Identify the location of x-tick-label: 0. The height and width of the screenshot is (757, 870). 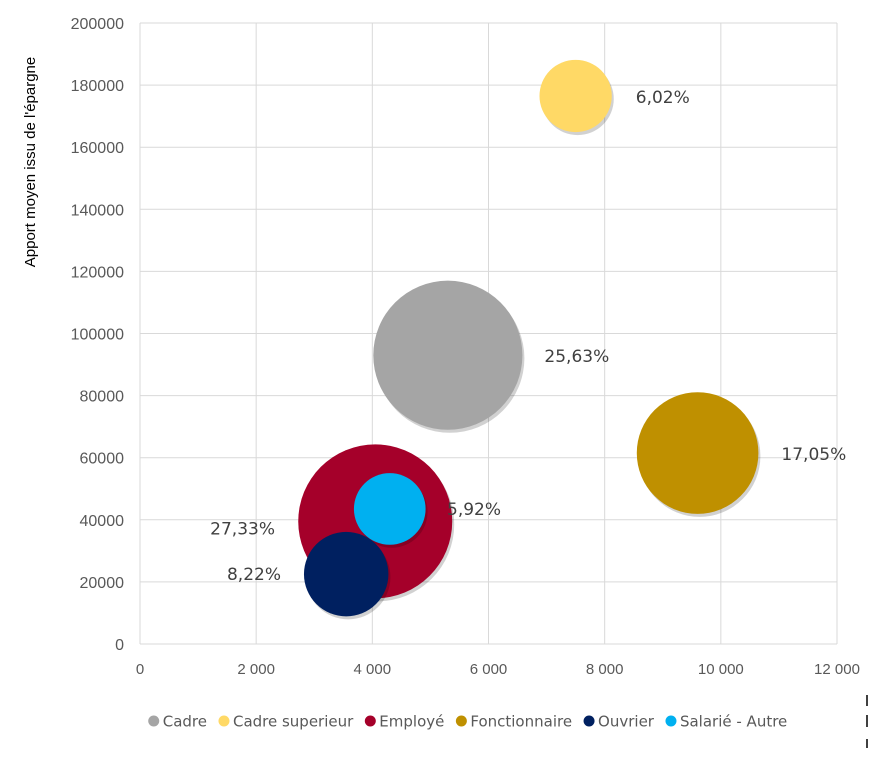
(140, 669).